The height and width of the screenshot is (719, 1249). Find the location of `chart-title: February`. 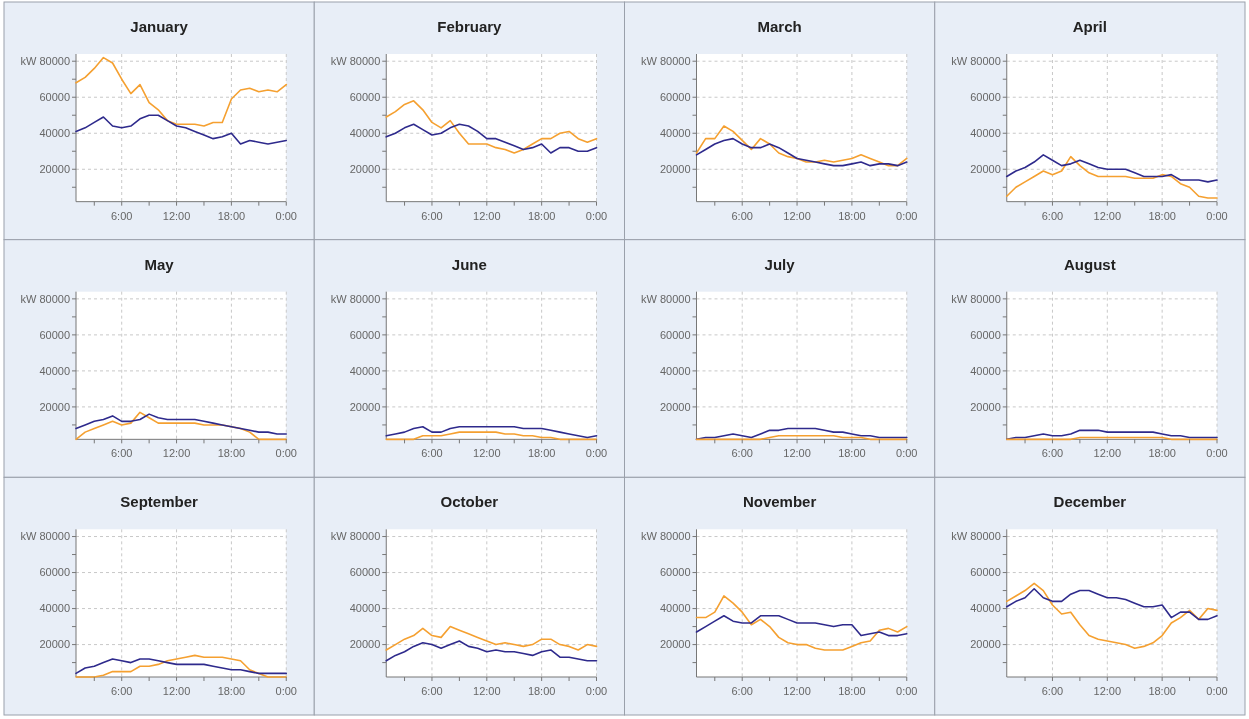

chart-title: February is located at coordinates (470, 26).